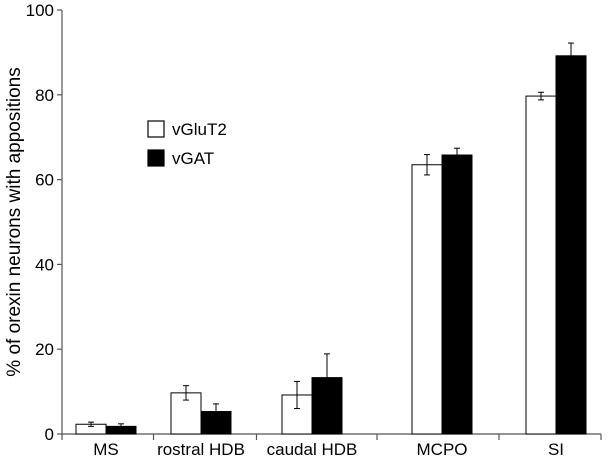 The height and width of the screenshot is (464, 614). Describe the element at coordinates (44, 95) in the screenshot. I see `y-tick-label: 80` at that location.